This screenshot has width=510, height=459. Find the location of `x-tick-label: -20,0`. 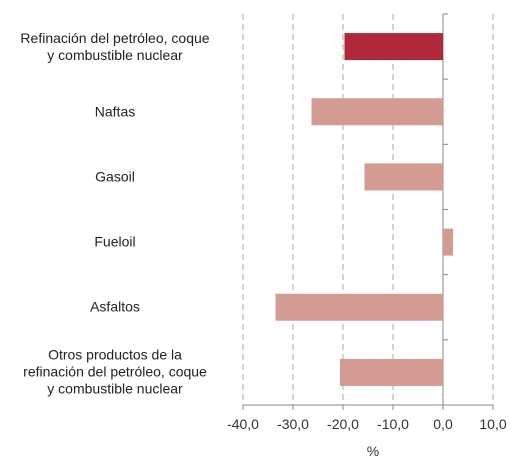

x-tick-label: -20,0 is located at coordinates (343, 424).